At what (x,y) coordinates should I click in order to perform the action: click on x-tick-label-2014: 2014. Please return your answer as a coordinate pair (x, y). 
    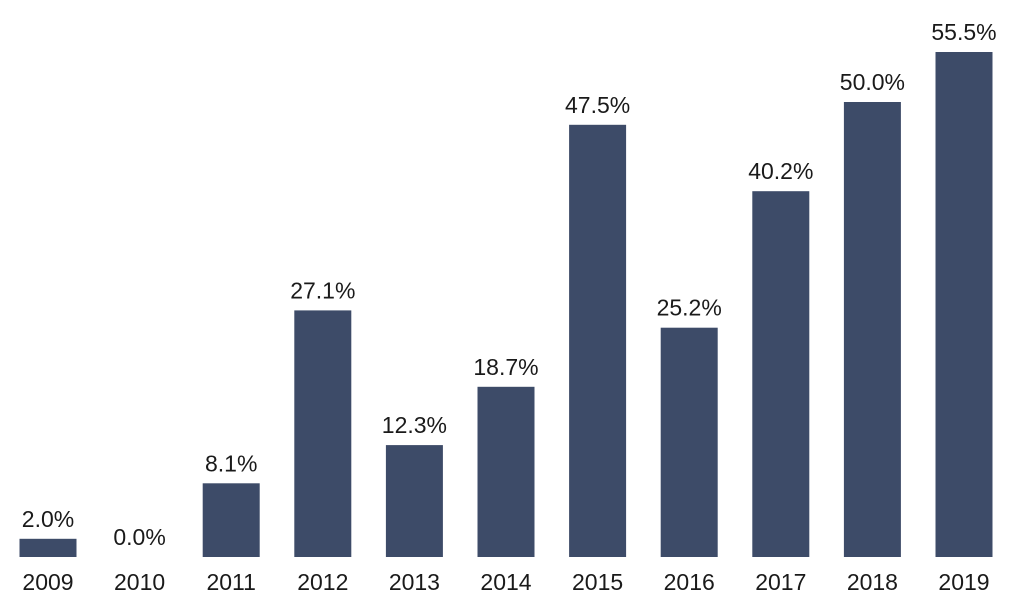
    Looking at the image, I should click on (505, 582).